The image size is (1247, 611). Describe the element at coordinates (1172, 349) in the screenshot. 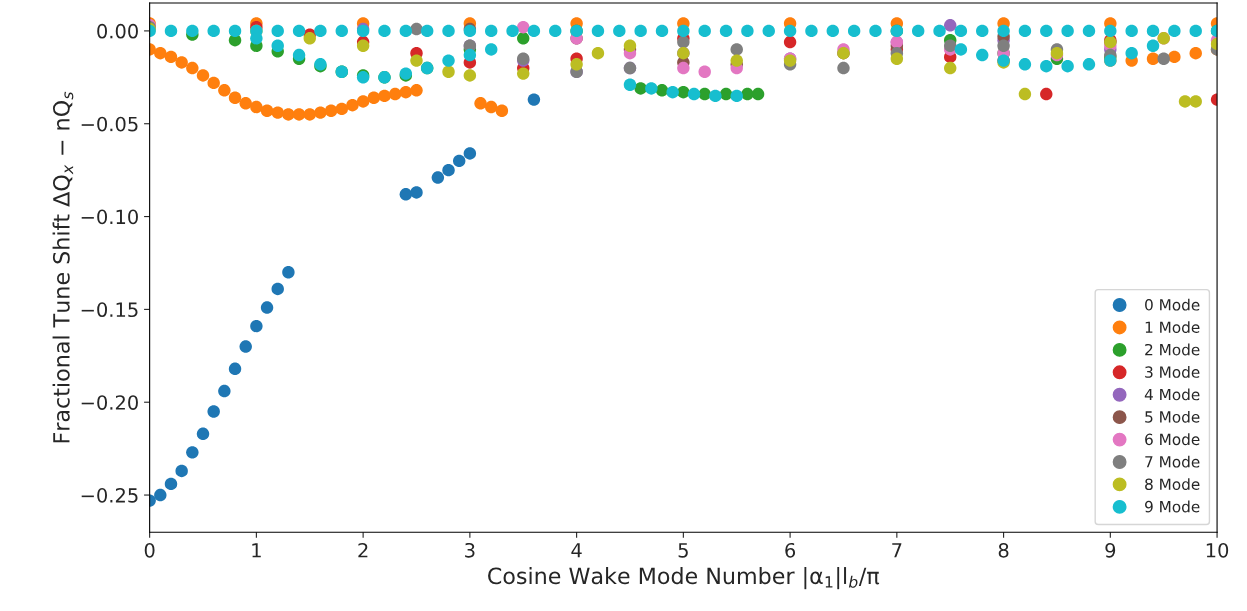

I see `legend-label: 2 Mode` at that location.